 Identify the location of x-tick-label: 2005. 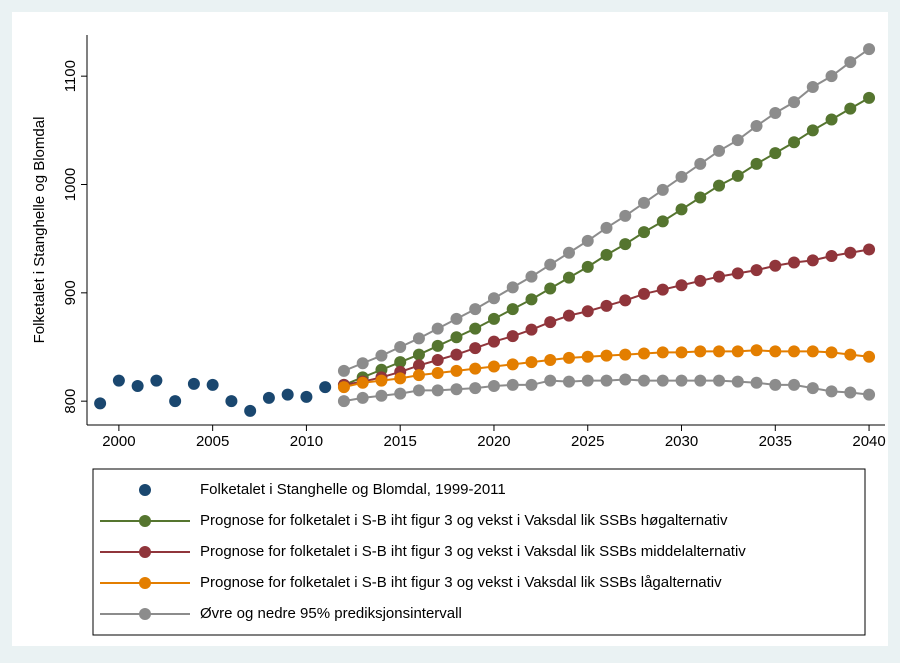
(212, 441).